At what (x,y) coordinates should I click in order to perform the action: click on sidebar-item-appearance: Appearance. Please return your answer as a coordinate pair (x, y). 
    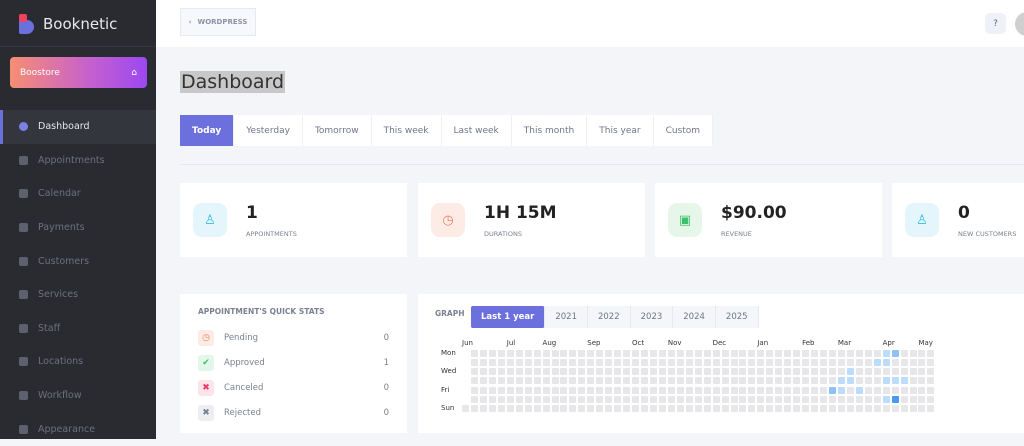
    Looking at the image, I should click on (78, 429).